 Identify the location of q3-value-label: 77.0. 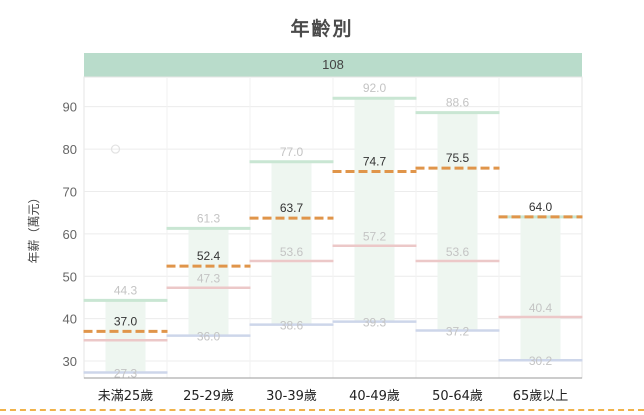
(292, 152).